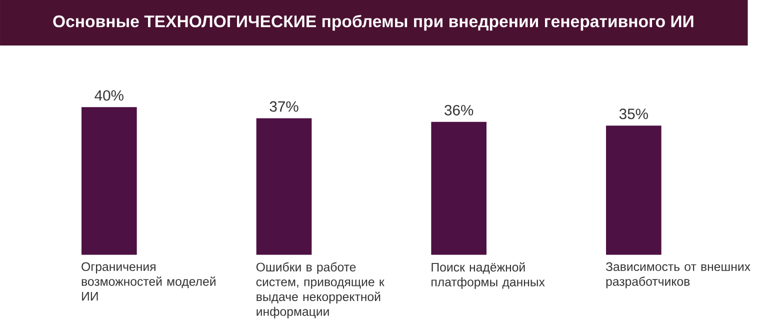 The width and height of the screenshot is (757, 336). What do you see at coordinates (678, 275) in the screenshot?
I see `x-tick-label: Зависимость от внешних разработчиков` at bounding box center [678, 275].